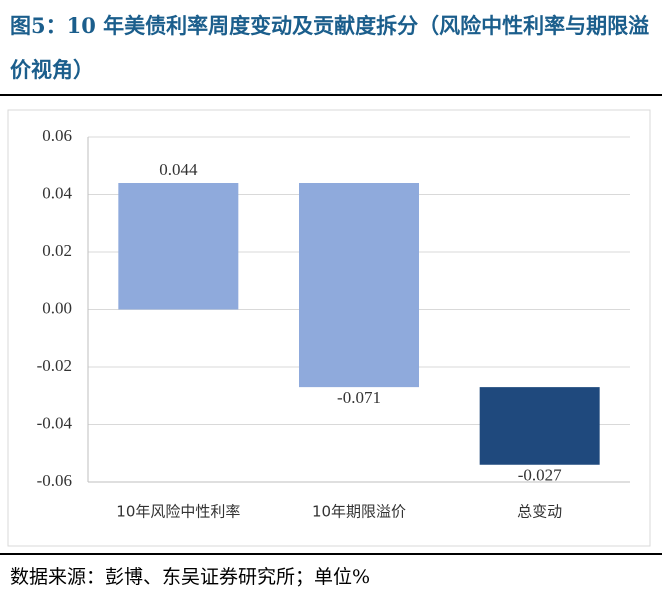  Describe the element at coordinates (57, 192) in the screenshot. I see `y-tick-label: 0.04` at that location.